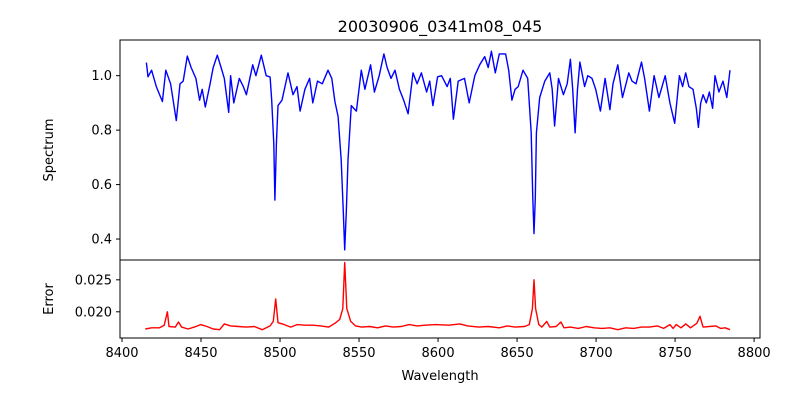 The height and width of the screenshot is (404, 800). Describe the element at coordinates (101, 185) in the screenshot. I see `spectrum-y-tick-label: 0.6` at that location.